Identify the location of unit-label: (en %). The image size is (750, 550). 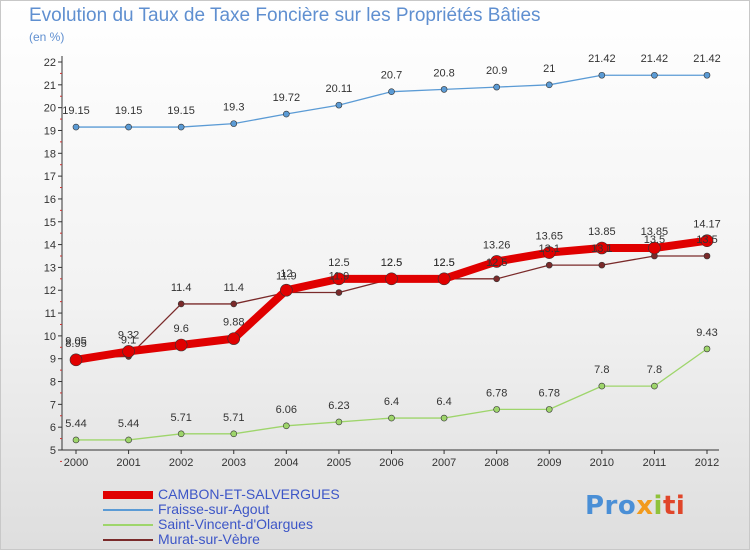
(47, 37).